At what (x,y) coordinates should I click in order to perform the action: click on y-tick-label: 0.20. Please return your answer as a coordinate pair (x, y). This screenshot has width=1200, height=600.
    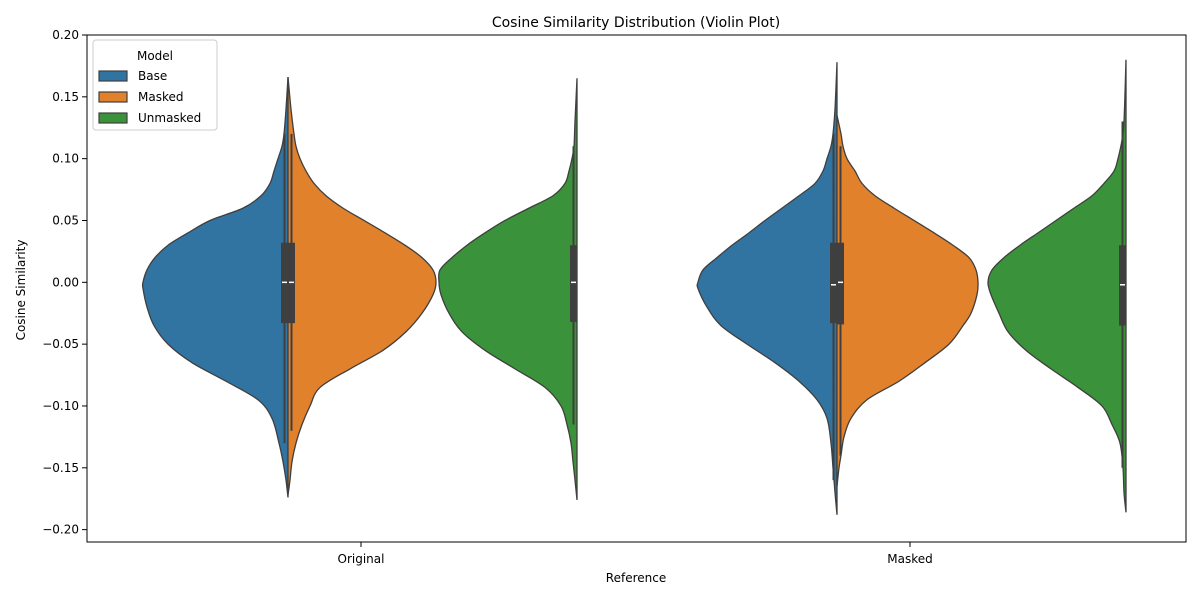
    Looking at the image, I should click on (65, 35).